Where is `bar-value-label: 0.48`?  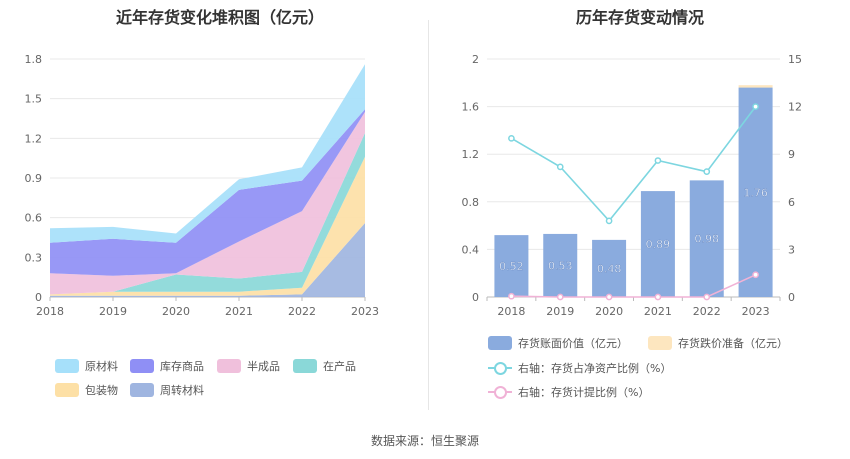 bar-value-label: 0.48 is located at coordinates (609, 268).